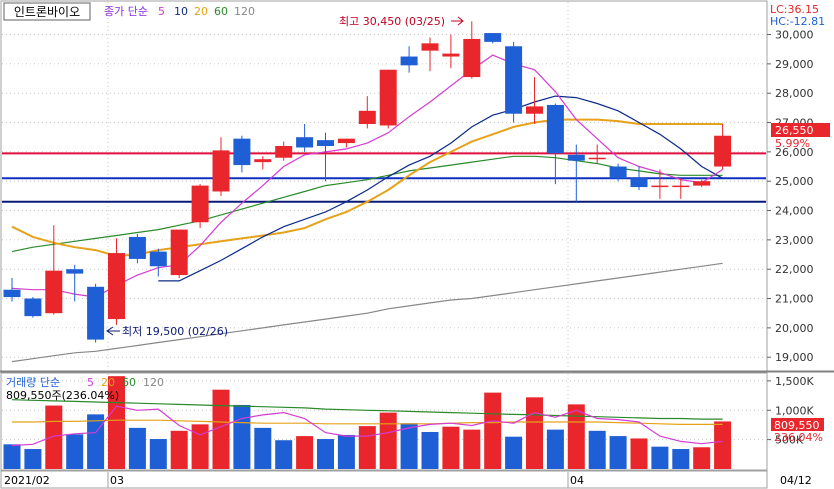 This screenshot has width=834, height=489. I want to click on price-tick-label: 22,000, so click(794, 269).